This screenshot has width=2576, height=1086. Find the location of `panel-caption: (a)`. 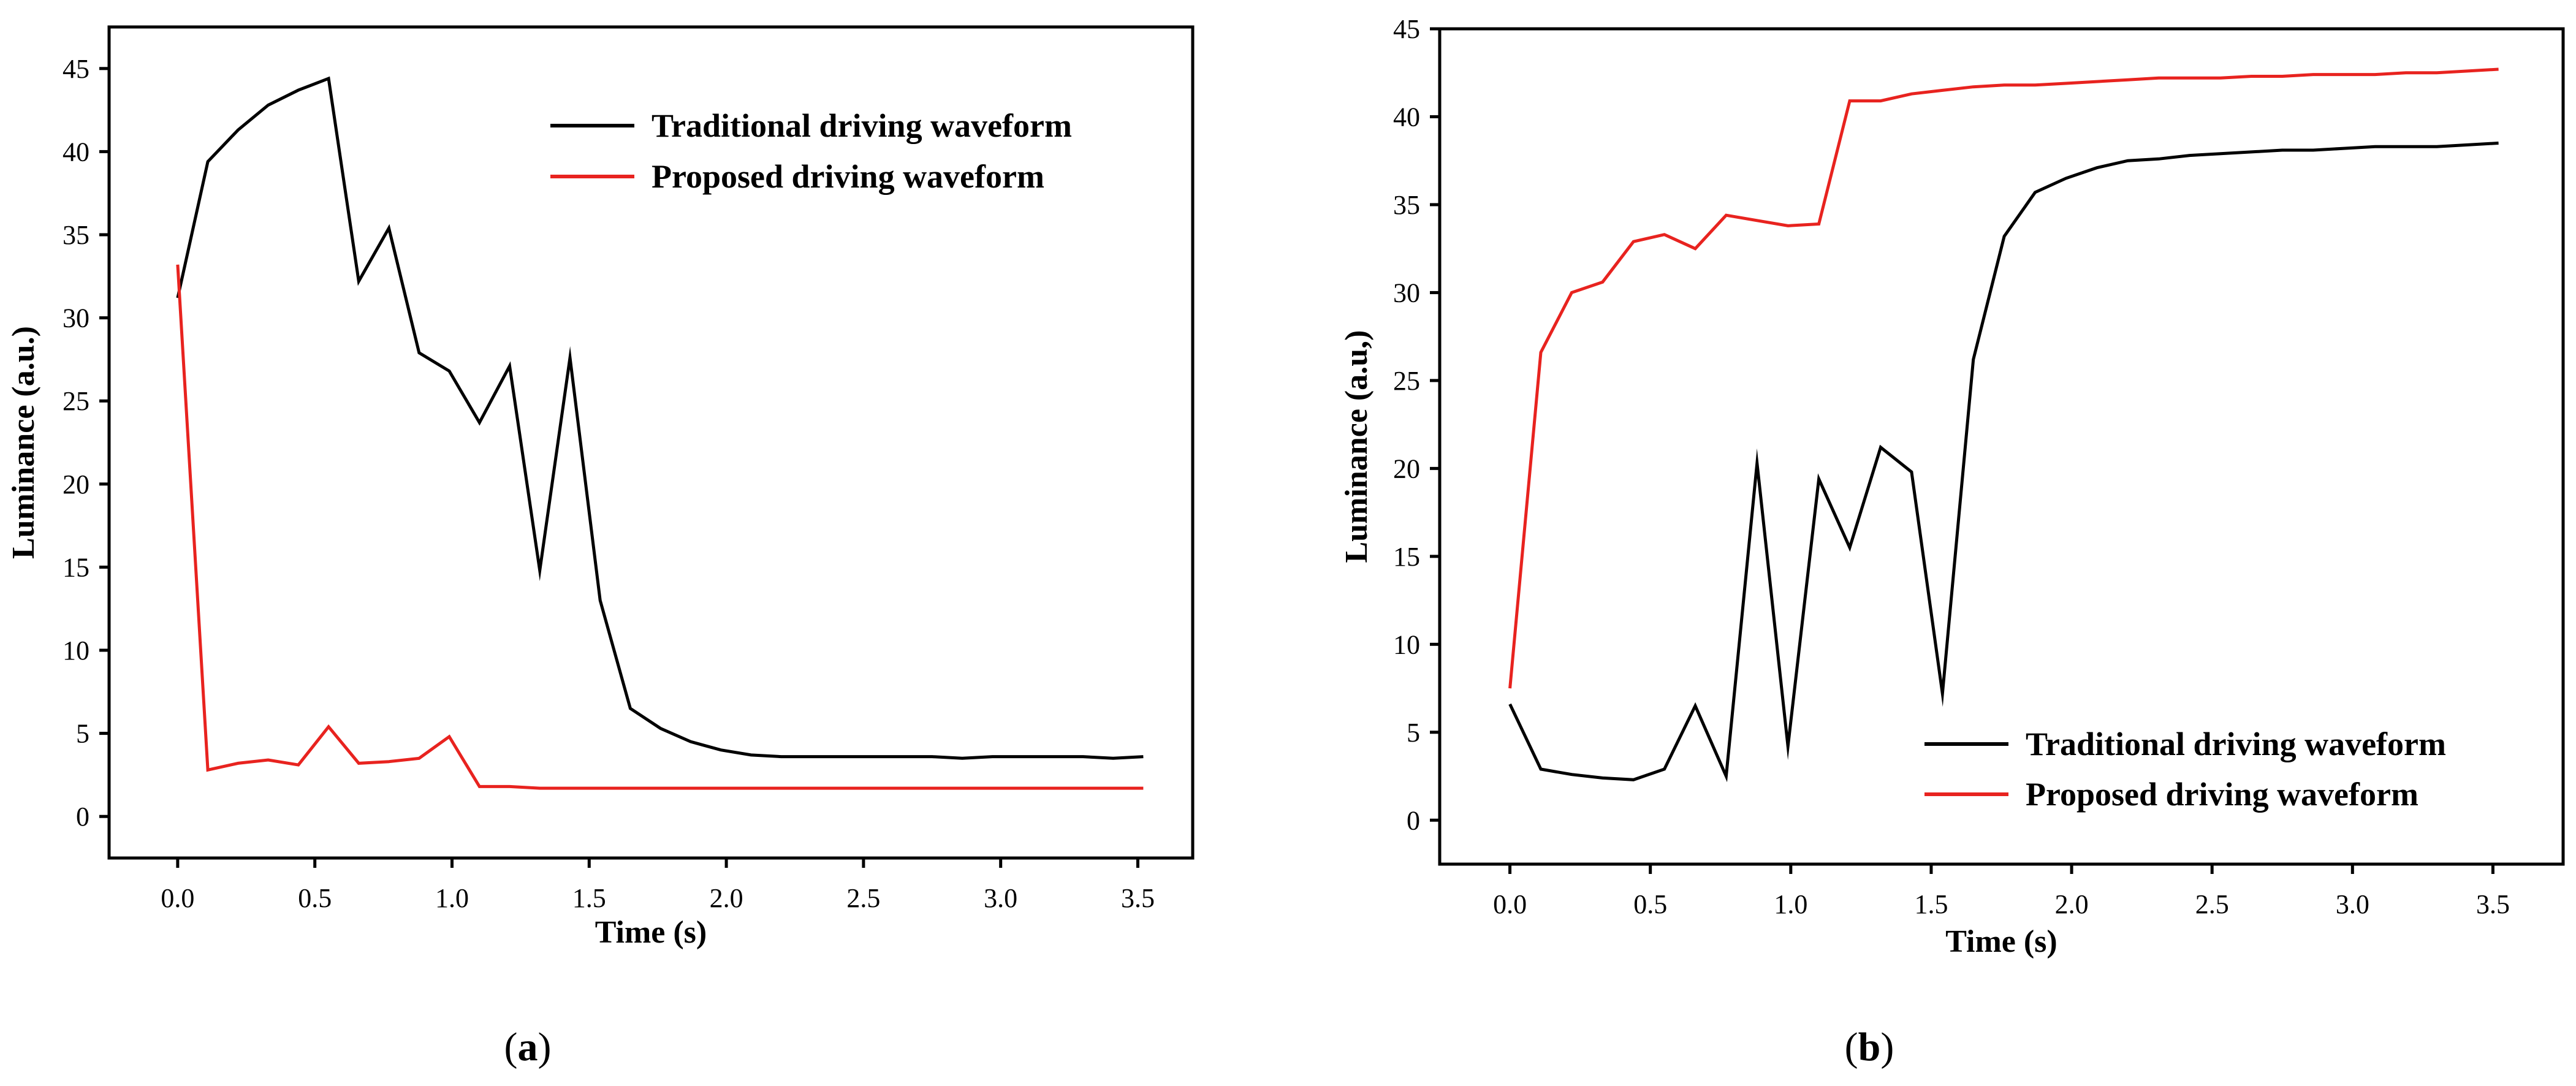

panel-caption: (a) is located at coordinates (528, 1047).